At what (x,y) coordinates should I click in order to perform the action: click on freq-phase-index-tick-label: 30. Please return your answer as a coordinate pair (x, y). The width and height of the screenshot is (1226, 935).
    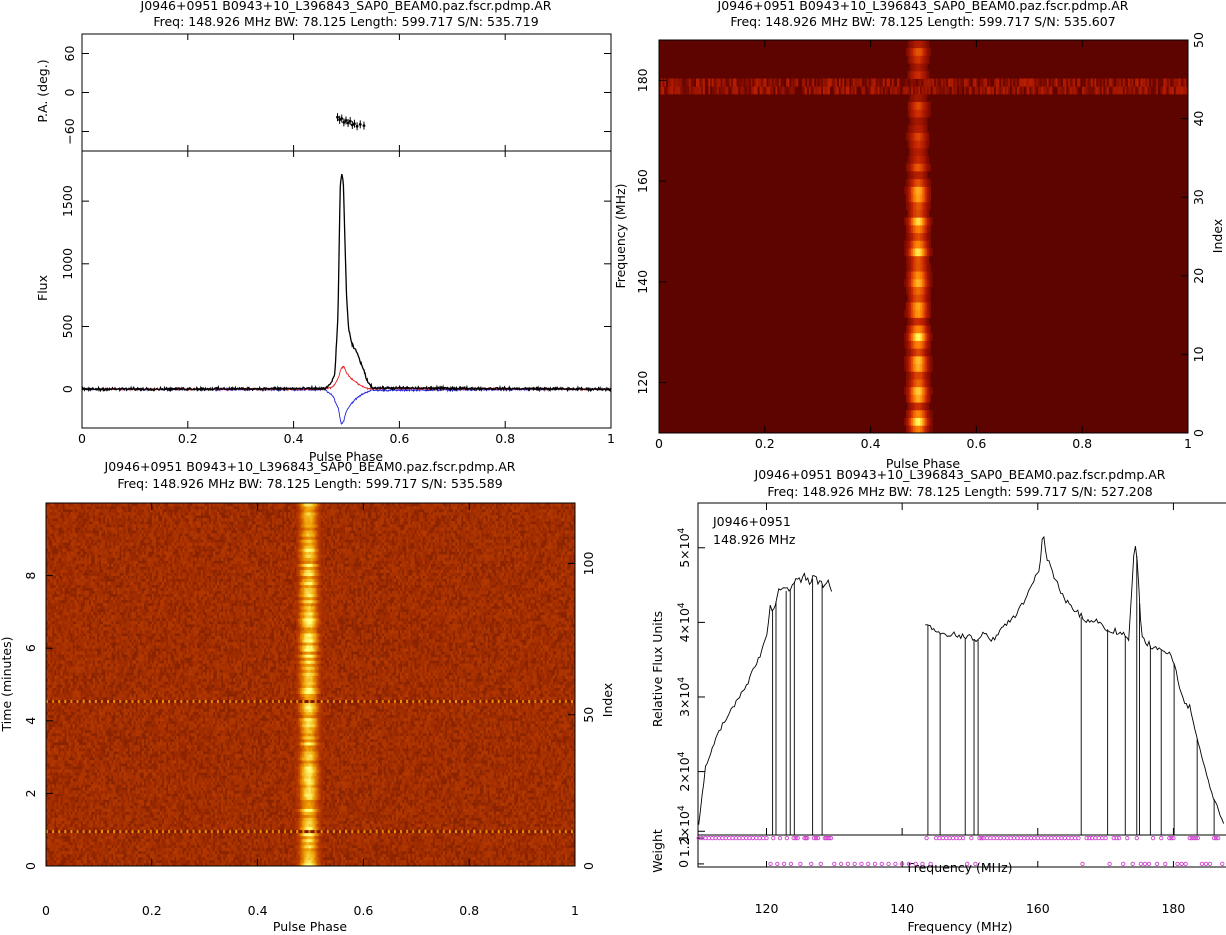
    Looking at the image, I should click on (1198, 197).